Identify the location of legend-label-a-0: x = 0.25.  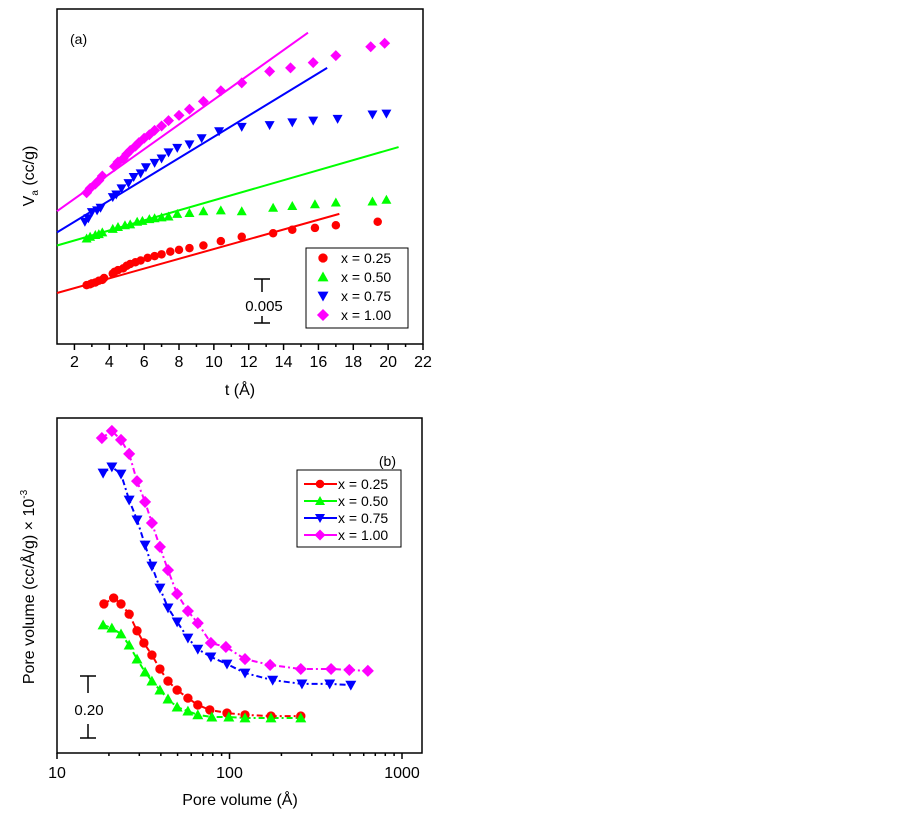
(366, 258).